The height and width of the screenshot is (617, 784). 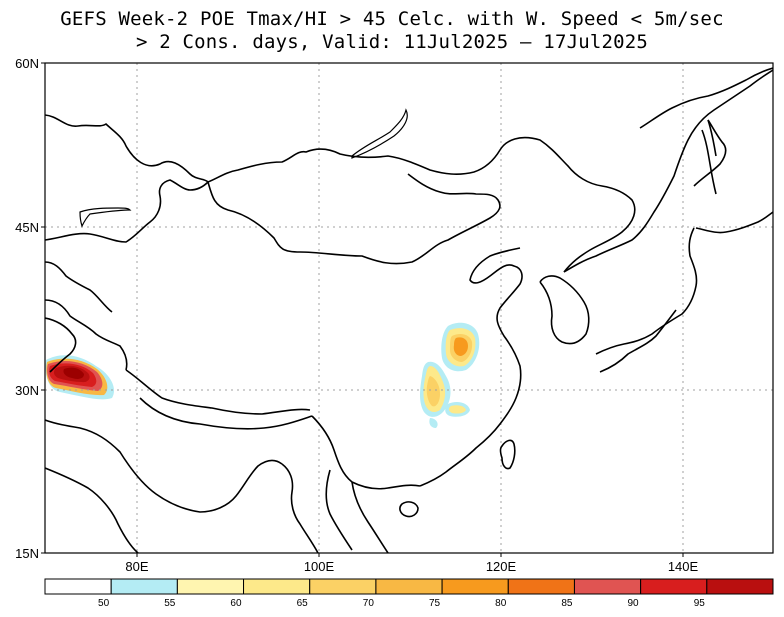 I want to click on hotspot-china-south, so click(x=445, y=394).